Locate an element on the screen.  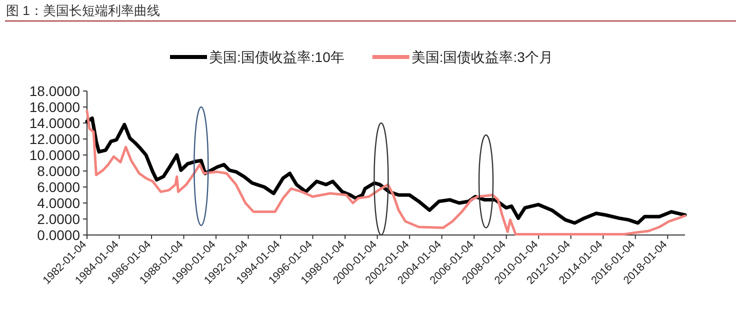
y-tick-label: 16.0000 is located at coordinates (54, 107).